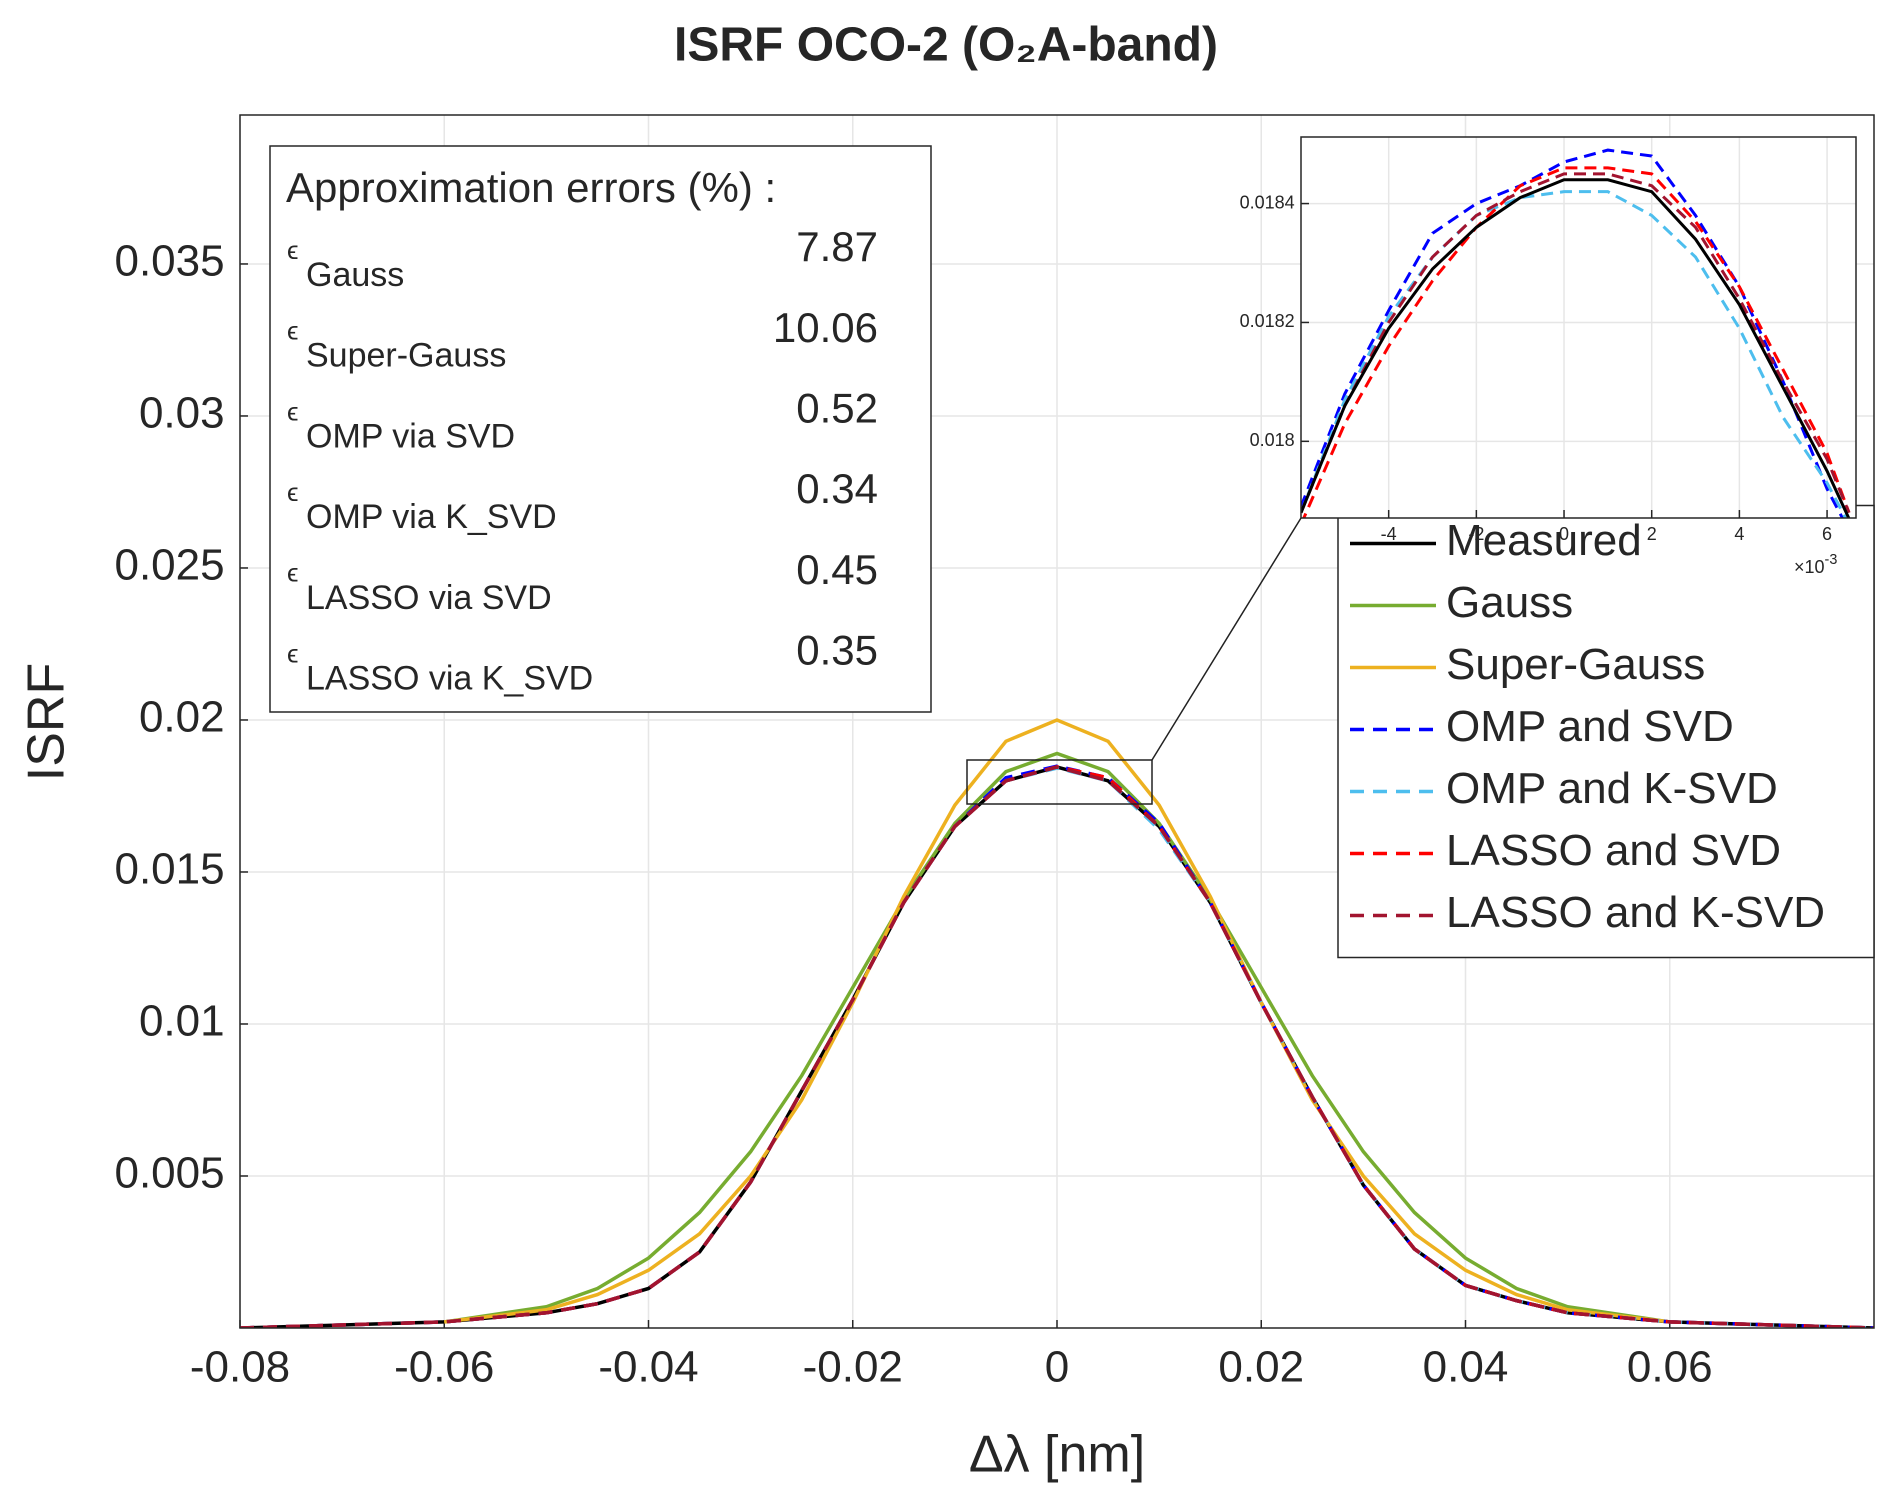  Describe the element at coordinates (1261, 1366) in the screenshot. I see `x-tick-label: 0.02` at that location.